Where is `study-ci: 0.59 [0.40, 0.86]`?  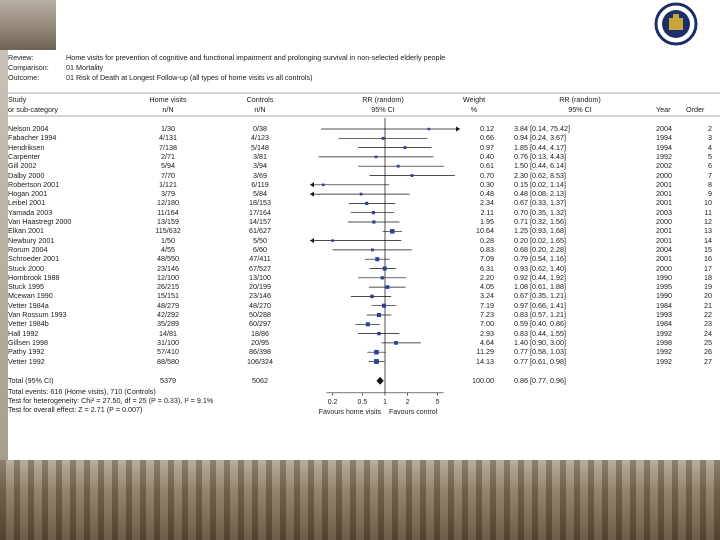 study-ci: 0.59 [0.40, 0.86] is located at coordinates (540, 324).